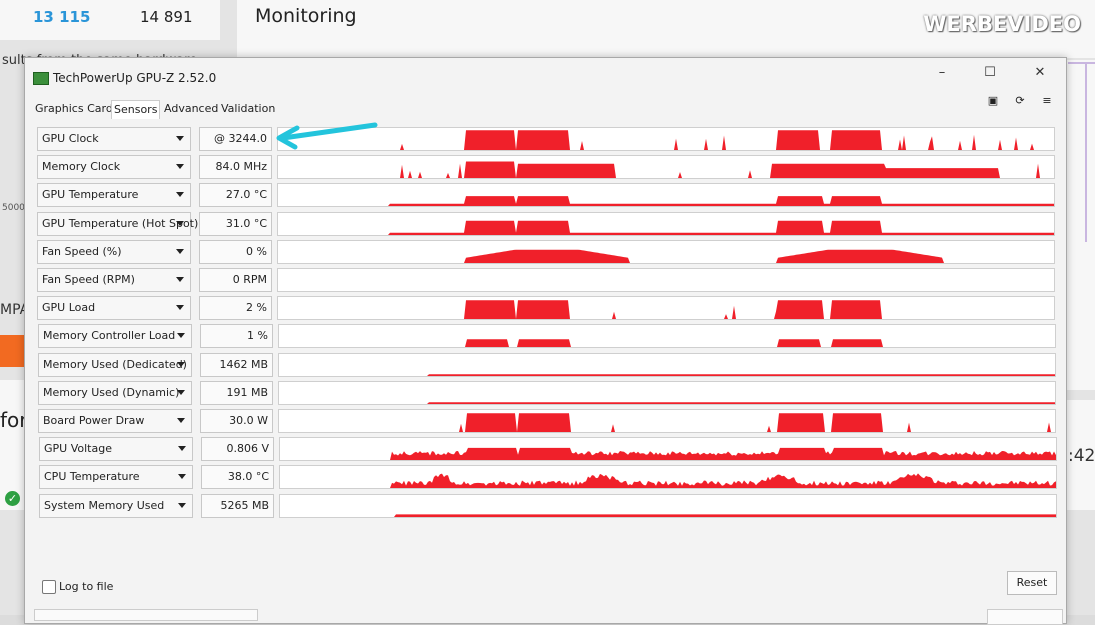  Describe the element at coordinates (109, 336) in the screenshot. I see `sensor-label: Memory Controller Load` at that location.